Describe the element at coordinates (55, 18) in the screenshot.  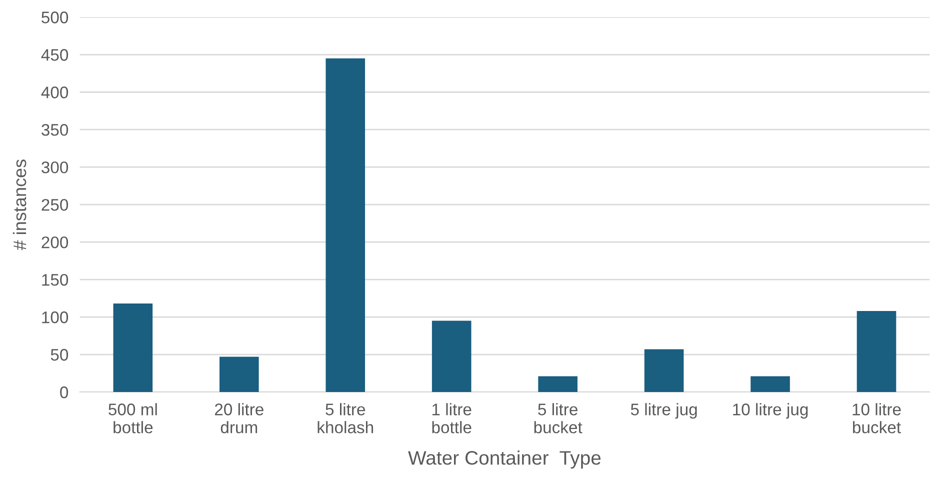
I see `y-tick-label: 500` at that location.